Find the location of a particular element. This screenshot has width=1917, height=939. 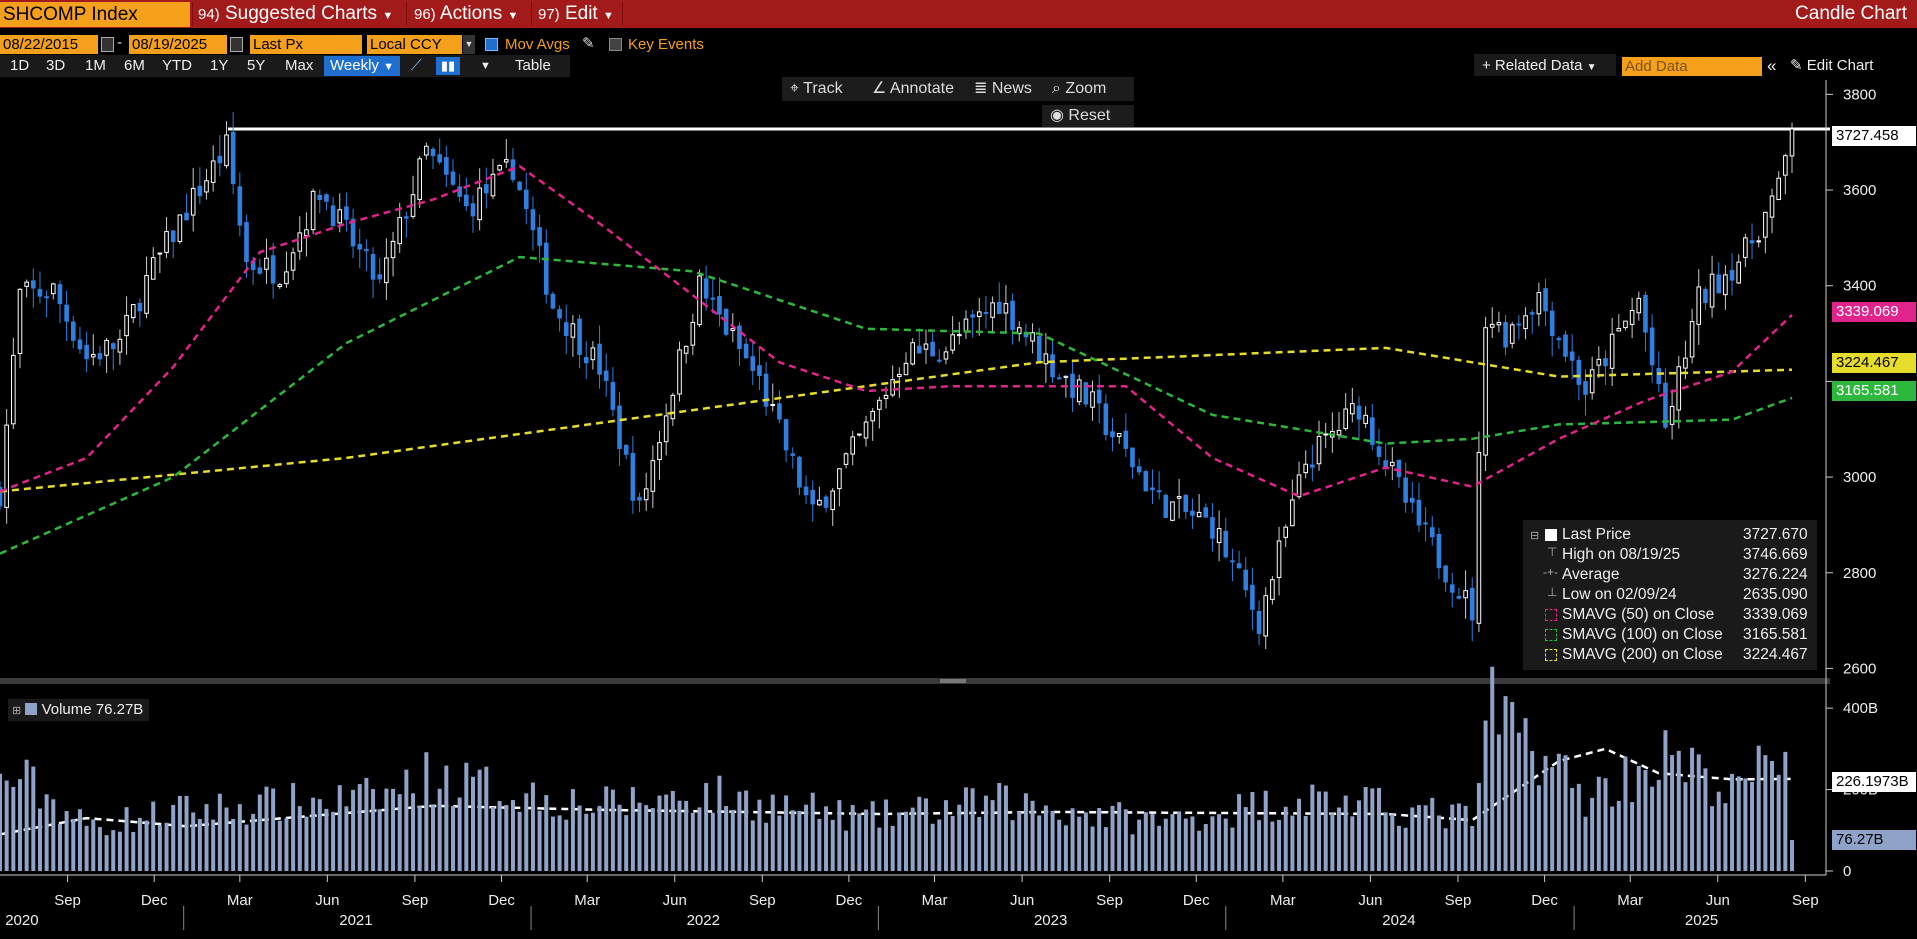

start-date-input: 08/22/2015 is located at coordinates (49, 44).